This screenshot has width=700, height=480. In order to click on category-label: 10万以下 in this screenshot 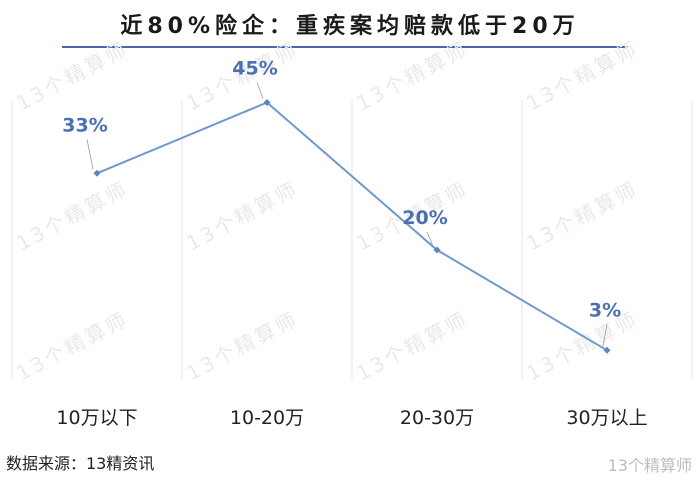, I will do `click(96, 418)`.